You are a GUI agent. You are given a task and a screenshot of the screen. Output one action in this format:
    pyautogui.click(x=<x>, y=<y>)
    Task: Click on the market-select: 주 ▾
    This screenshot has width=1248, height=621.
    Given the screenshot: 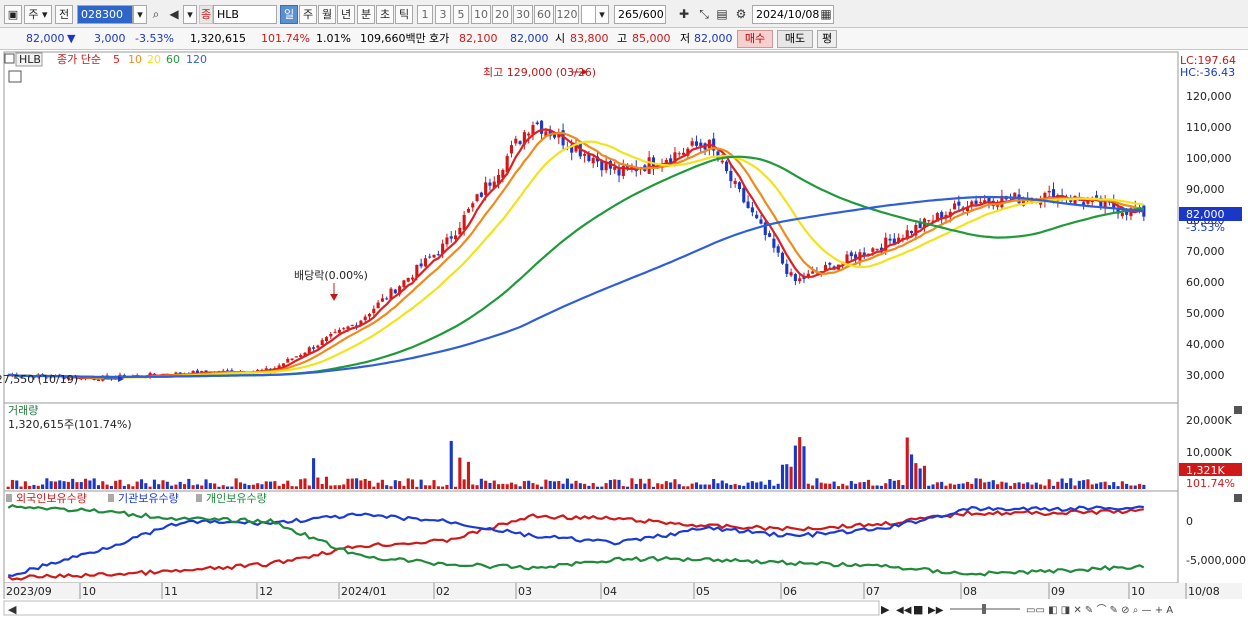 What is the action you would take?
    pyautogui.click(x=38, y=14)
    